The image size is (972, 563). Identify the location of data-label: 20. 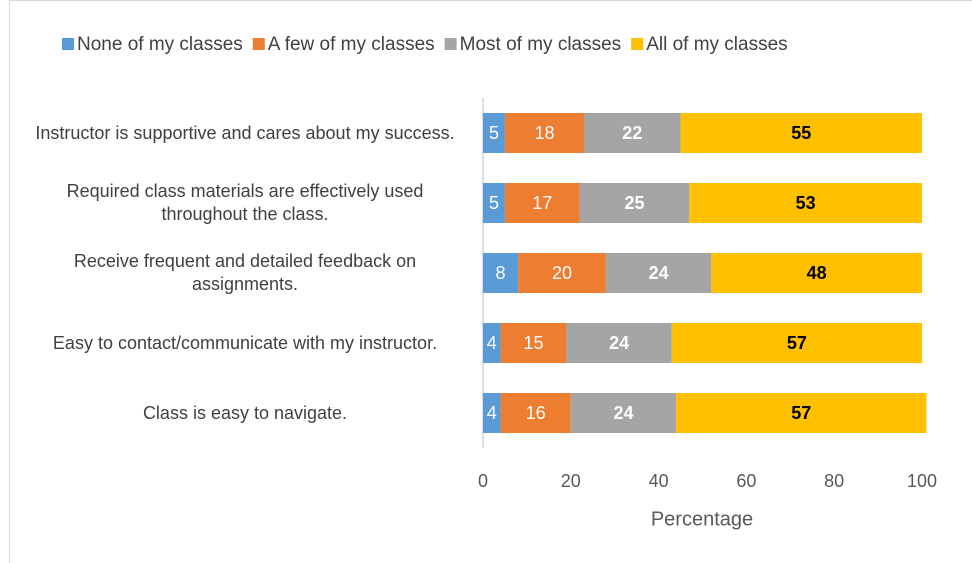
(562, 273).